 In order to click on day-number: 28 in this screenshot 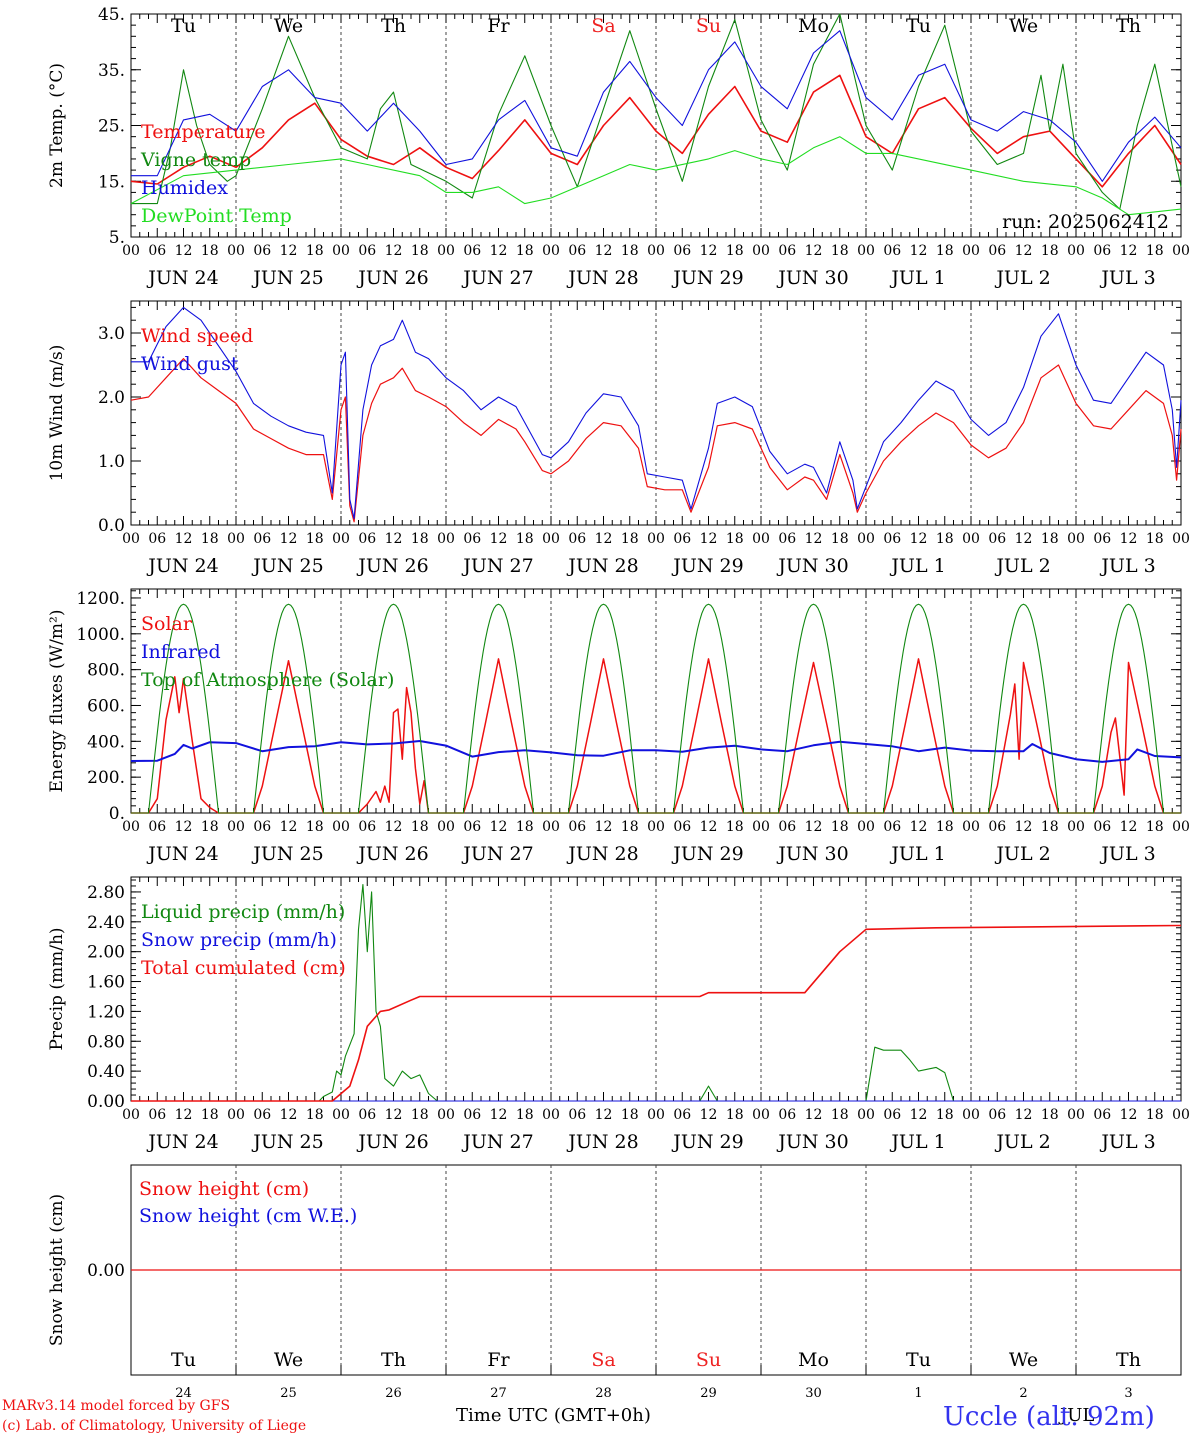, I will do `click(603, 1393)`.